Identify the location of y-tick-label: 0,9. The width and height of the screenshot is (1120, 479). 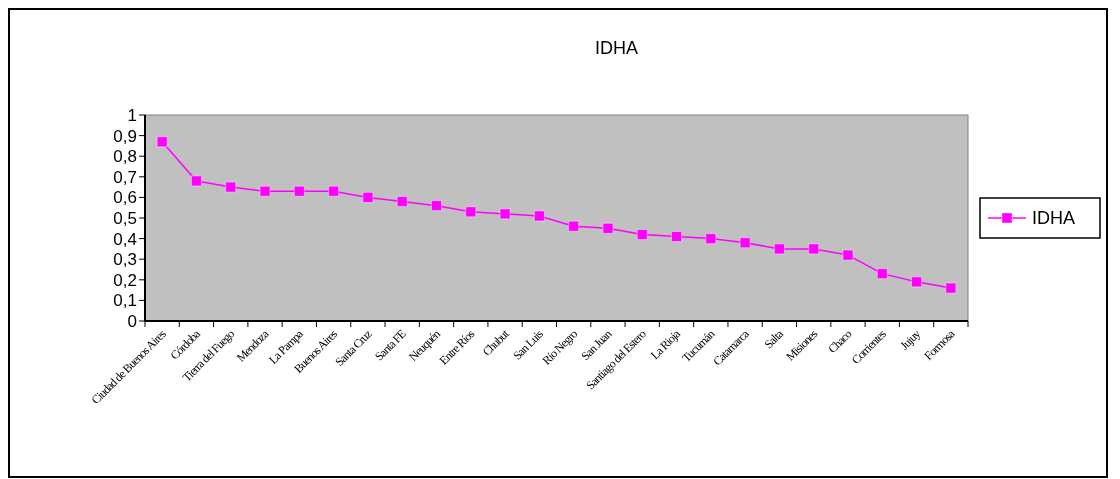
(125, 136).